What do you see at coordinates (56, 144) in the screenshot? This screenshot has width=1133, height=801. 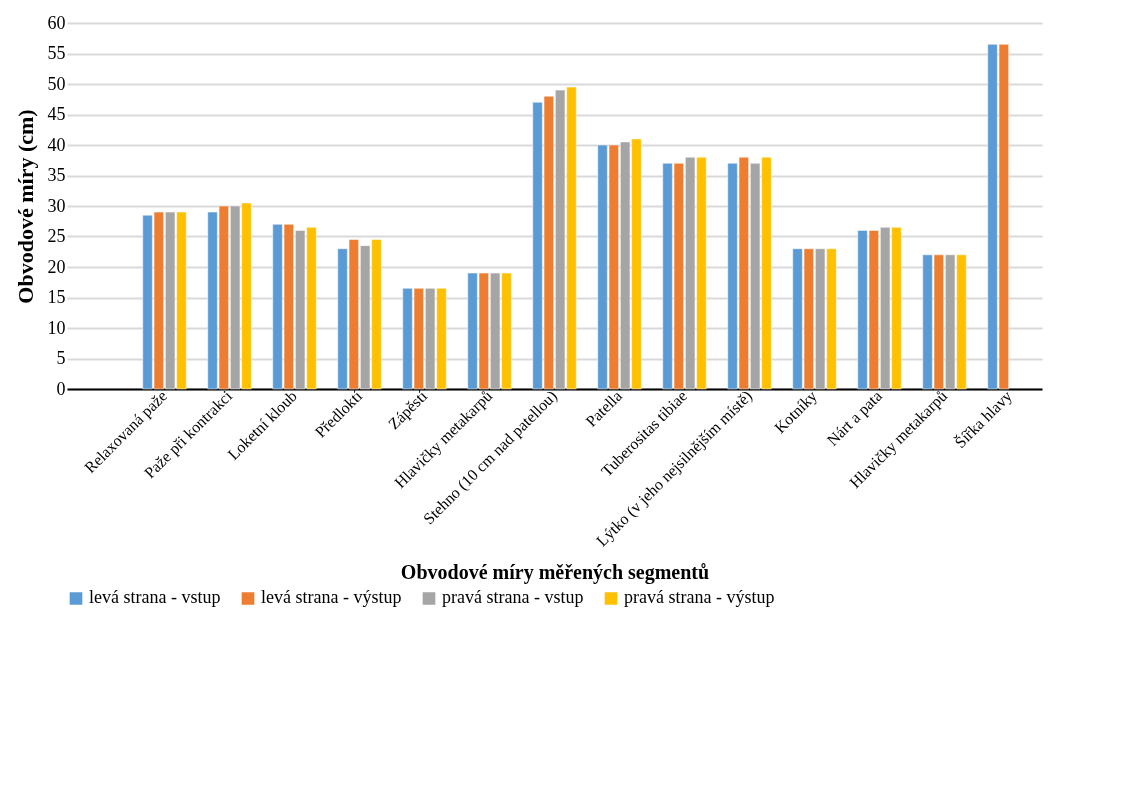 I see `y-tick-label: 40` at bounding box center [56, 144].